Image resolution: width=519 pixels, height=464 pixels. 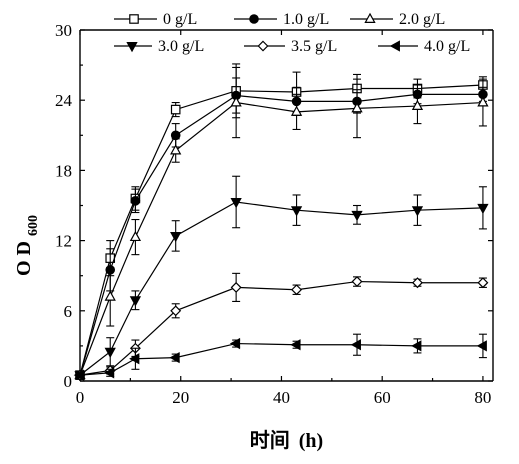 What do you see at coordinates (306, 19) in the screenshot?
I see `legend-label: 1.0 g/L` at bounding box center [306, 19].